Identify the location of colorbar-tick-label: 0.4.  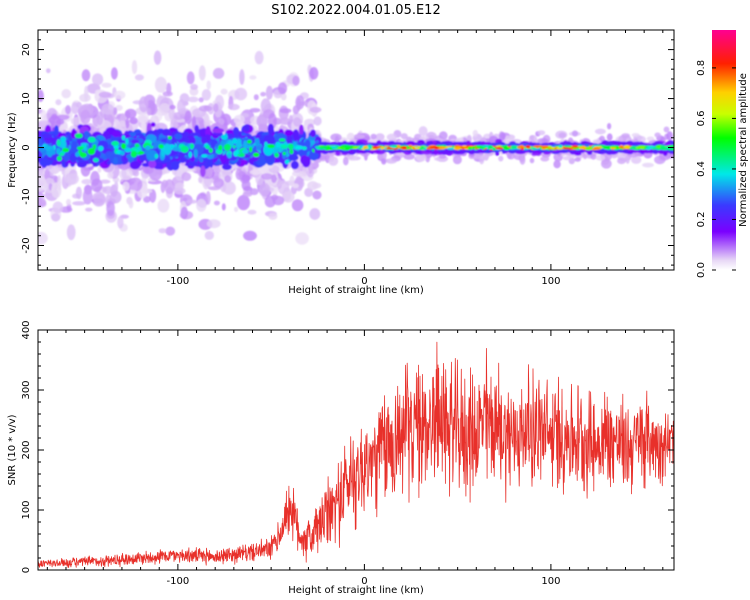
(701, 169).